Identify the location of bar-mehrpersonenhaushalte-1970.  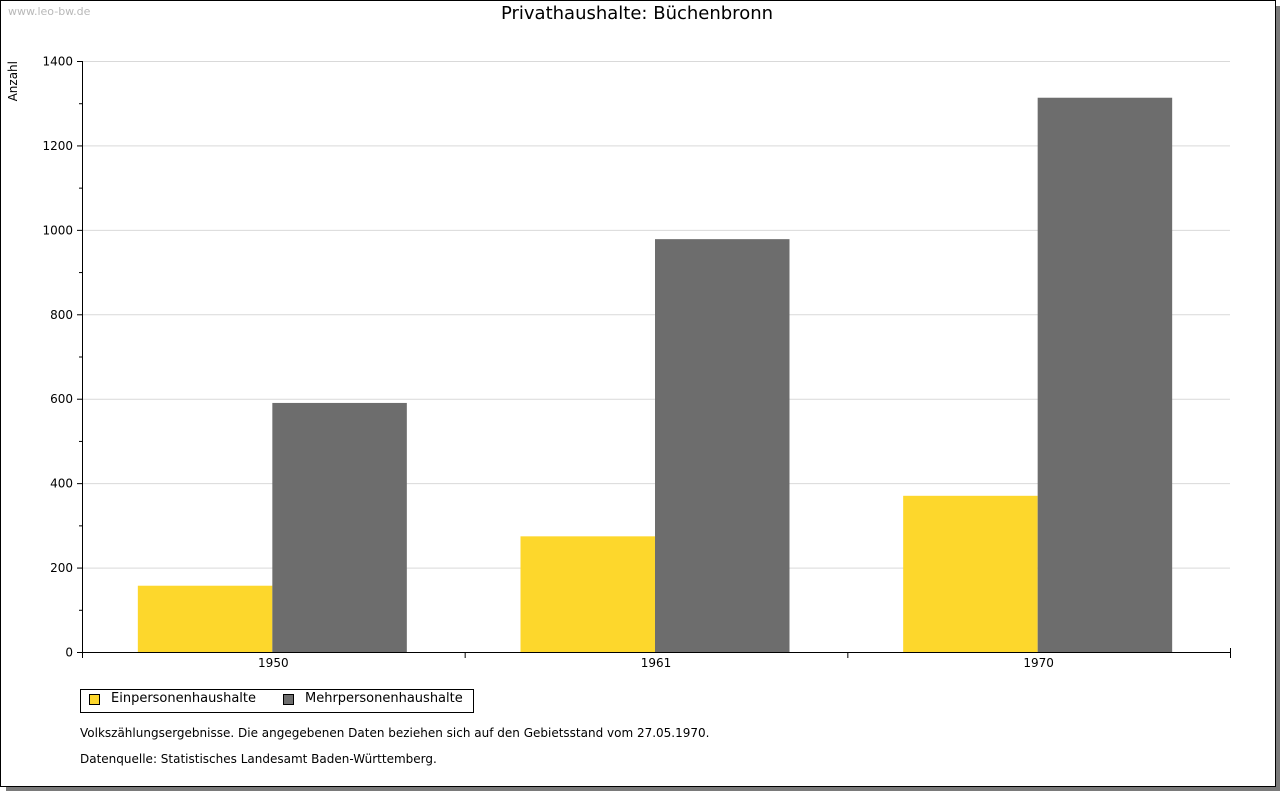
(1105, 374).